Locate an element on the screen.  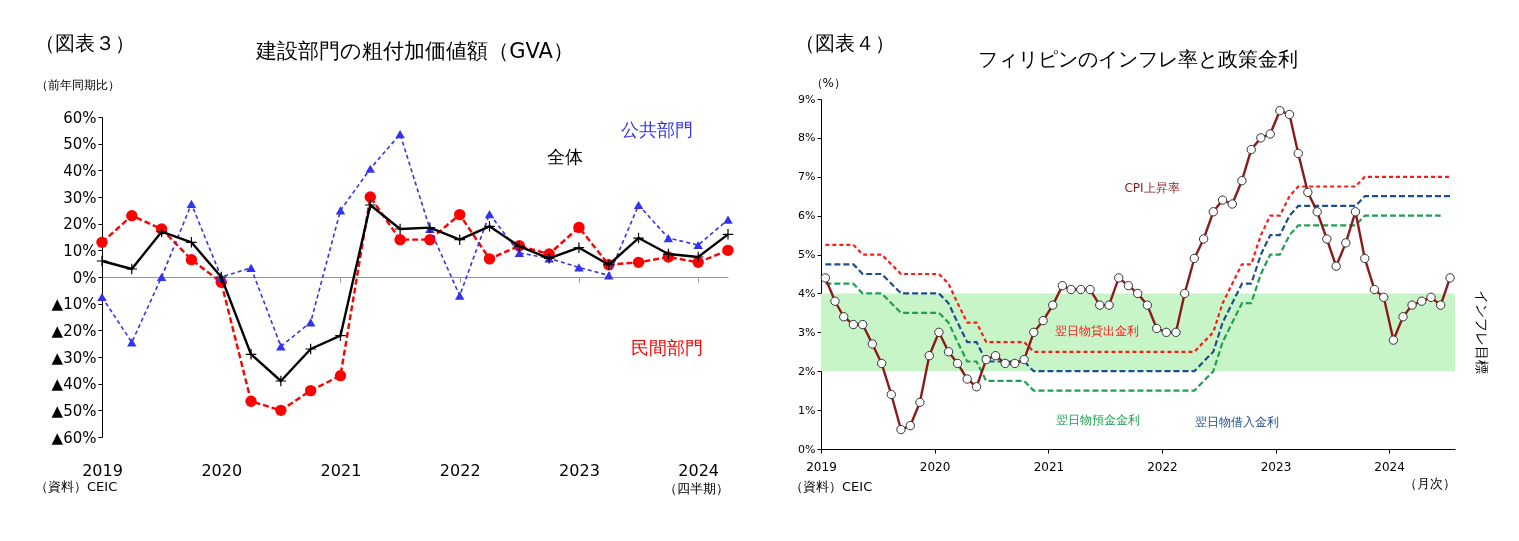
y-tick-label: ▲20% is located at coordinates (74, 330).